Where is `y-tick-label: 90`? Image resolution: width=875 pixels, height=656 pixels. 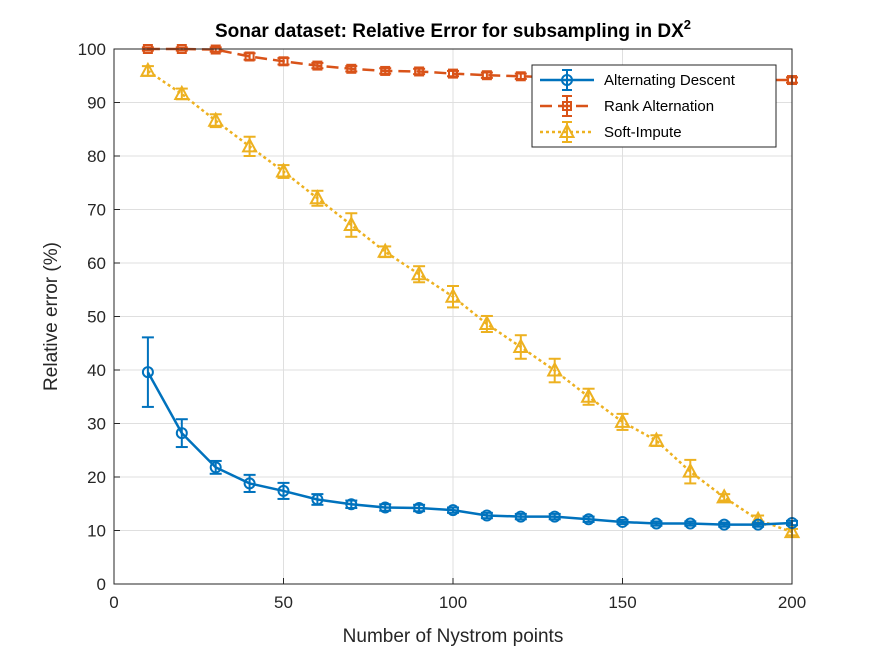
y-tick-label: 90 is located at coordinates (96, 103).